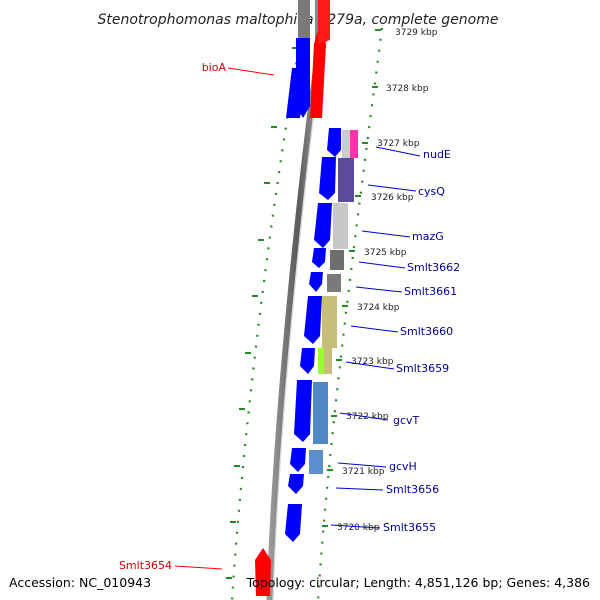 The height and width of the screenshot is (600, 600). What do you see at coordinates (313, 320) in the screenshot?
I see `gene-Smlt3660-arrow` at bounding box center [313, 320].